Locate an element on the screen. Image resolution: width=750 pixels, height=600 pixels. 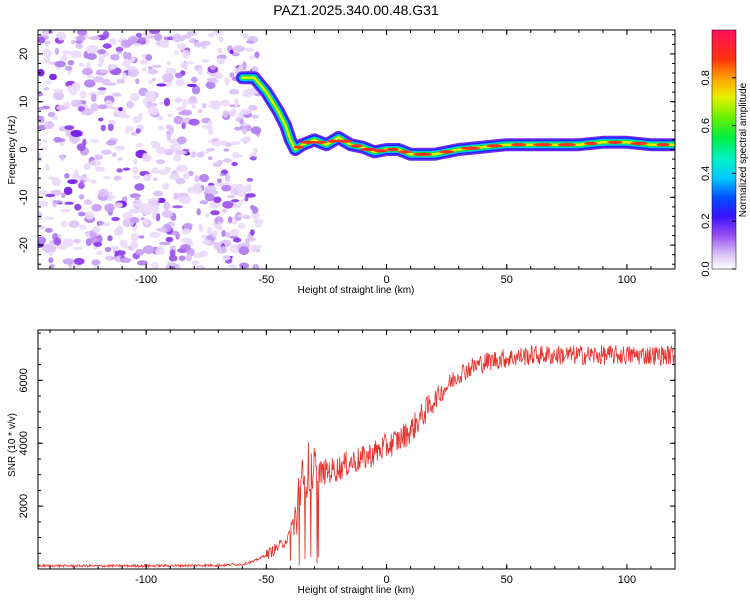
snr-x-tick-label: -50 is located at coordinates (266, 580).